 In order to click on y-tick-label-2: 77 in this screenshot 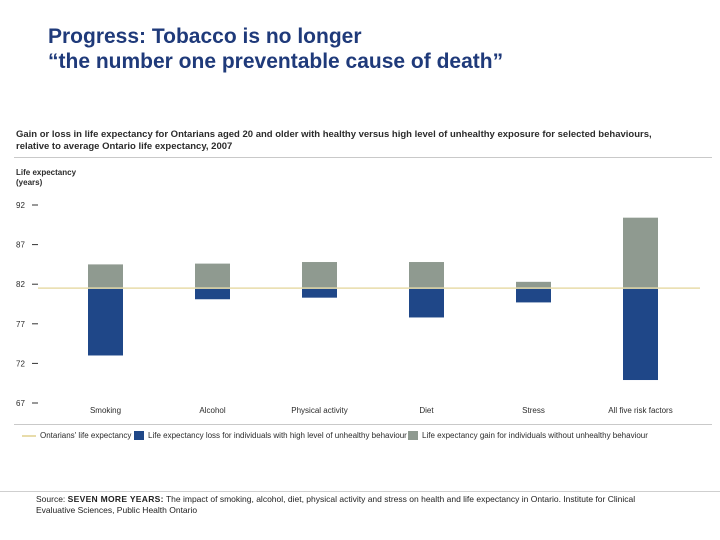, I will do `click(20, 324)`.